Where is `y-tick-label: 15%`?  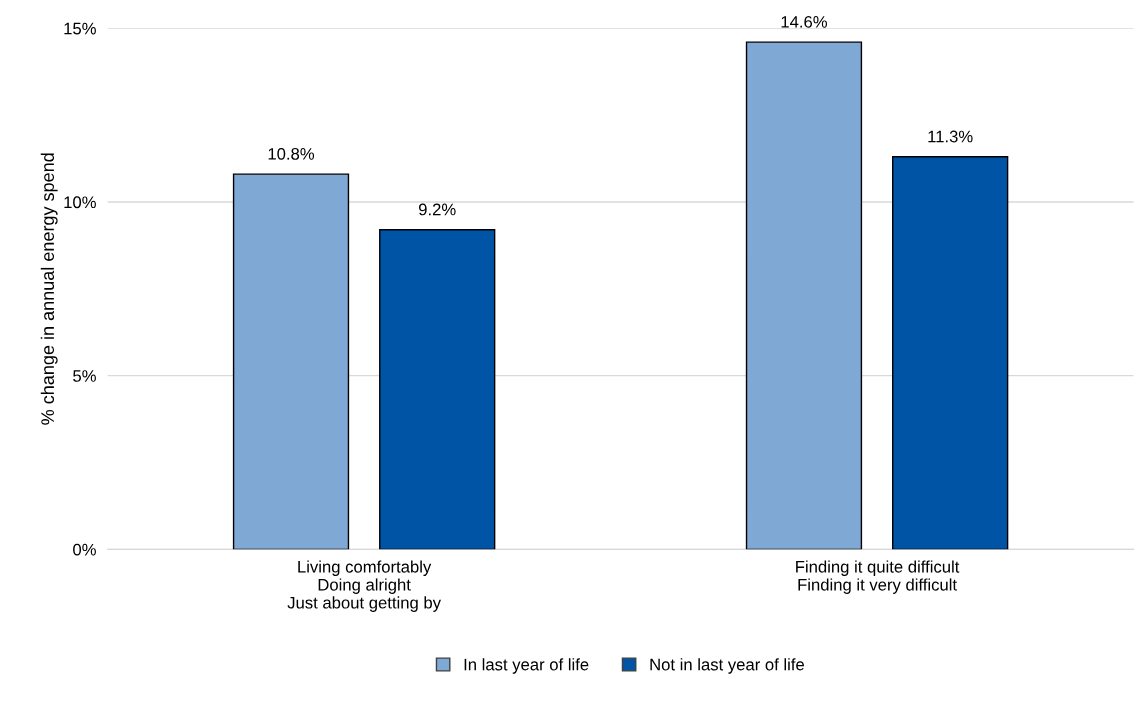 y-tick-label: 15% is located at coordinates (80, 28).